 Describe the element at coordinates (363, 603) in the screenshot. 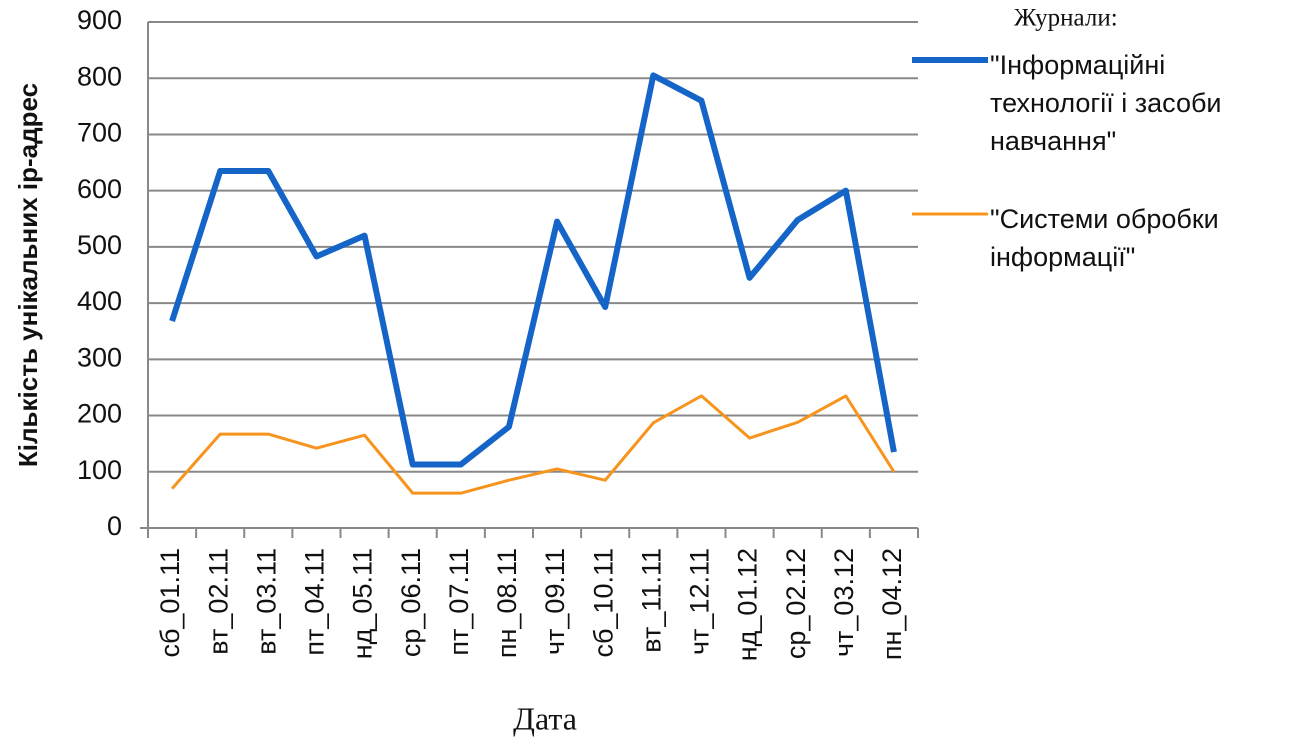

I see `x-tick-label: нд_05.11` at that location.